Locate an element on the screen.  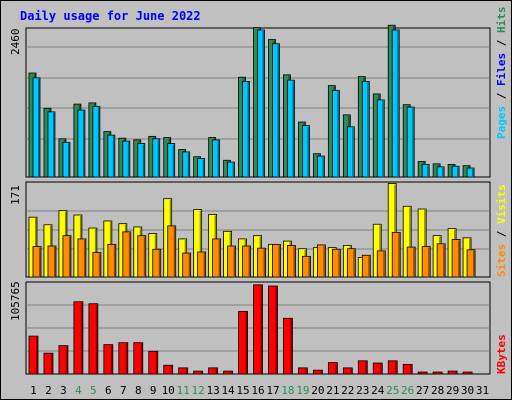
day-label: 28 is located at coordinates (437, 390).